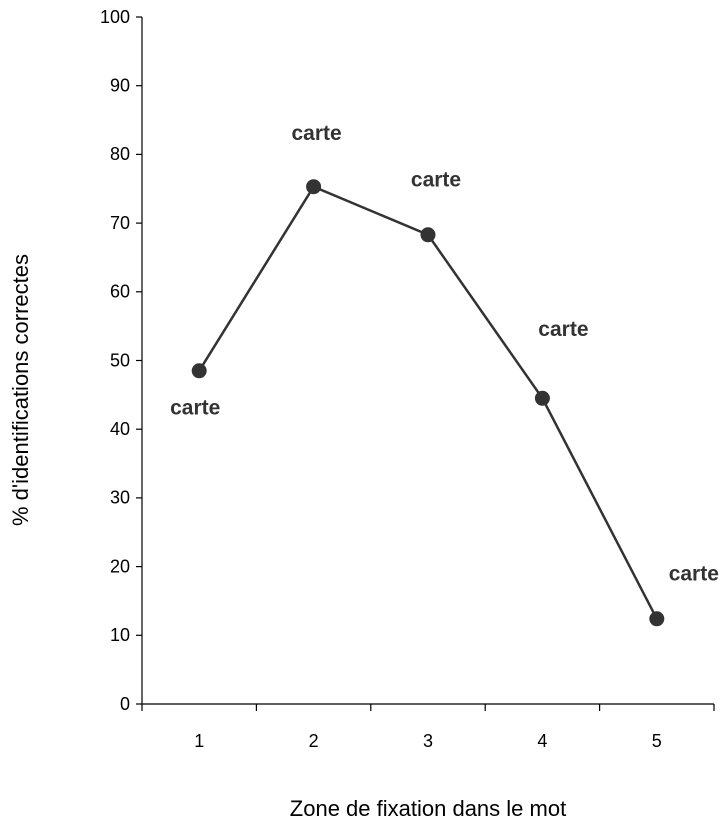 The width and height of the screenshot is (726, 826). What do you see at coordinates (120, 223) in the screenshot?
I see `y-tick-label: 70` at bounding box center [120, 223].